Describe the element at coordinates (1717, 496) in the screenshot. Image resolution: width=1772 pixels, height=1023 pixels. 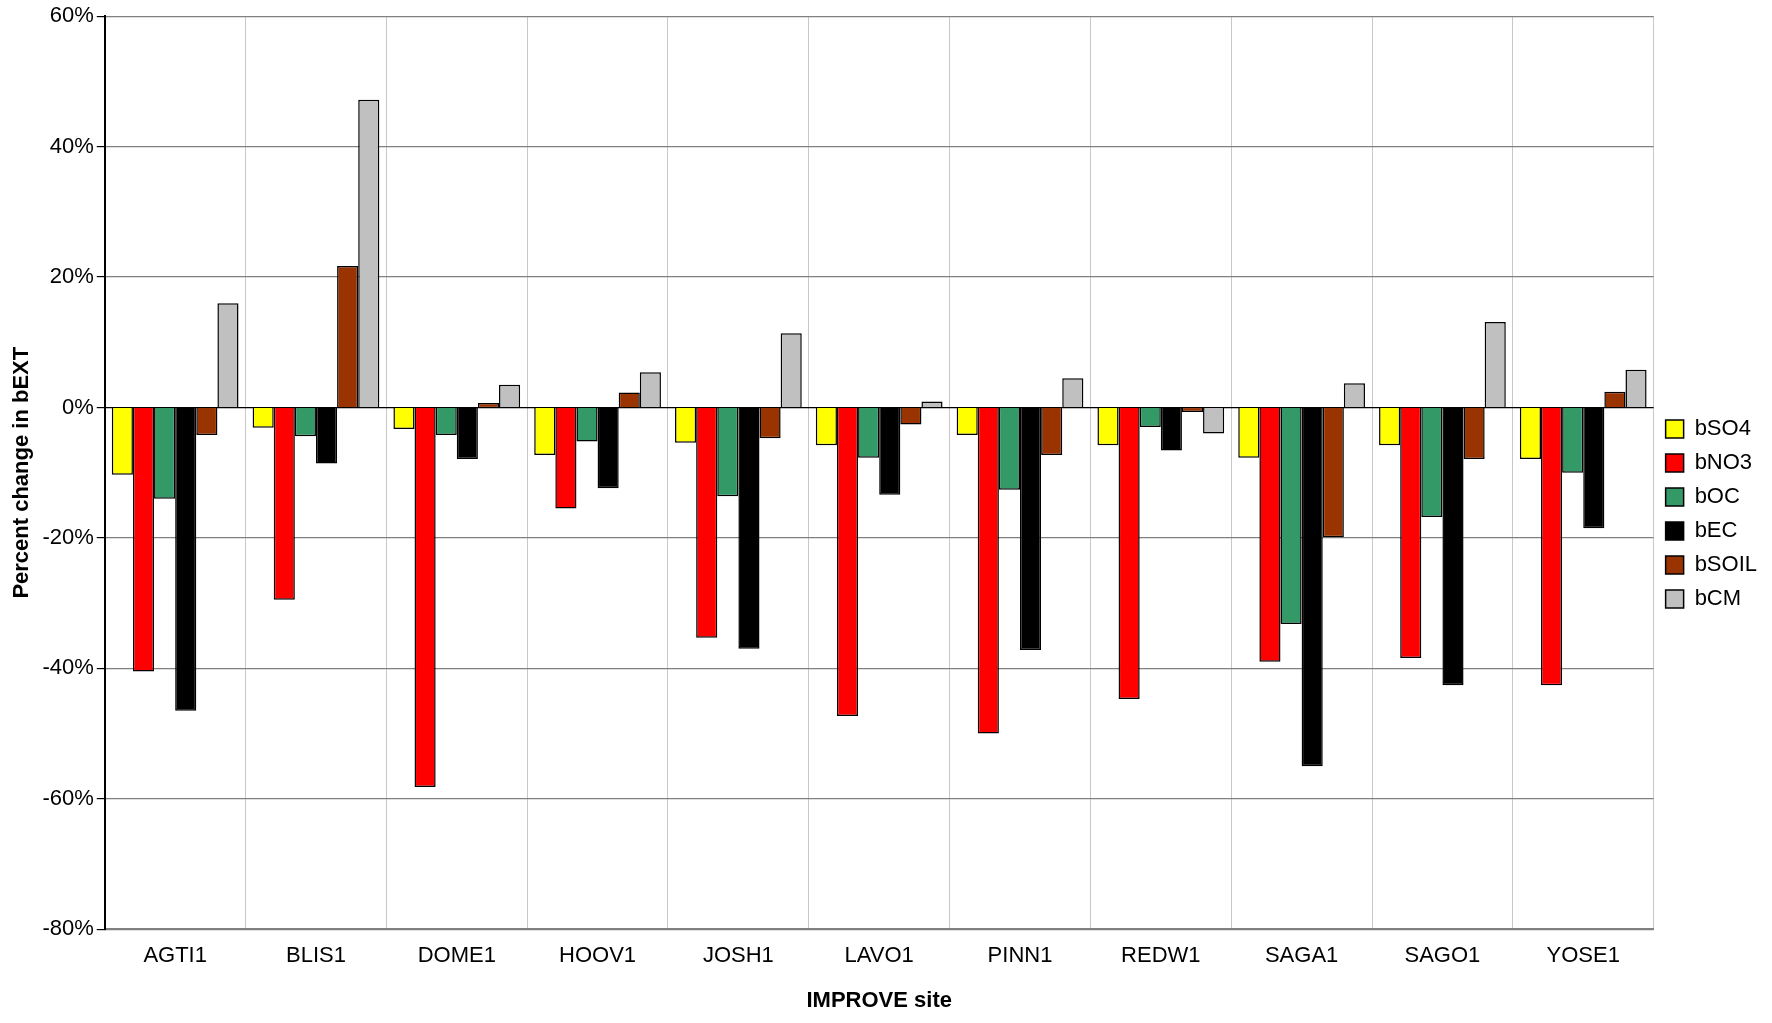
I see `legend-label: bOC` at that location.